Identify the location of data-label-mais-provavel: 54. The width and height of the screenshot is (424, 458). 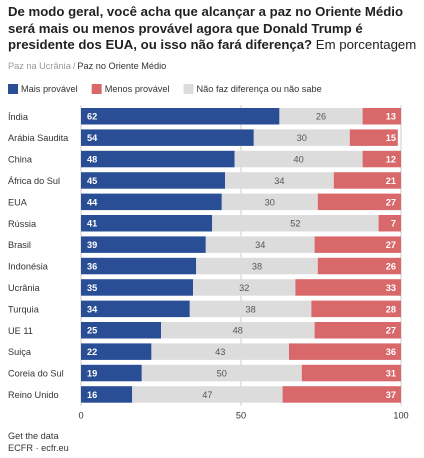
(92, 138).